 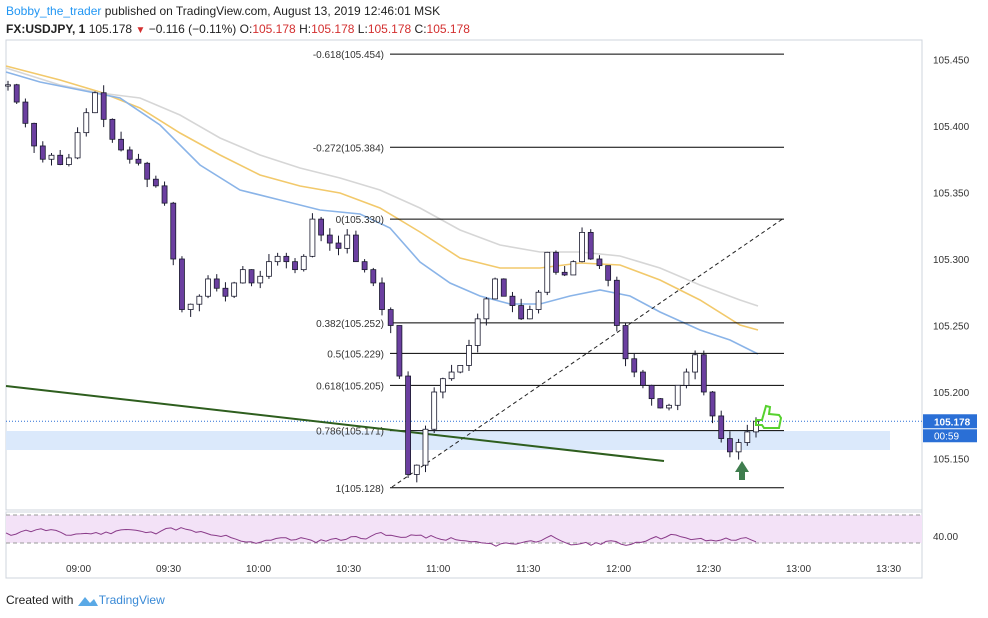 What do you see at coordinates (420, 29) in the screenshot?
I see `close-label: C:` at bounding box center [420, 29].